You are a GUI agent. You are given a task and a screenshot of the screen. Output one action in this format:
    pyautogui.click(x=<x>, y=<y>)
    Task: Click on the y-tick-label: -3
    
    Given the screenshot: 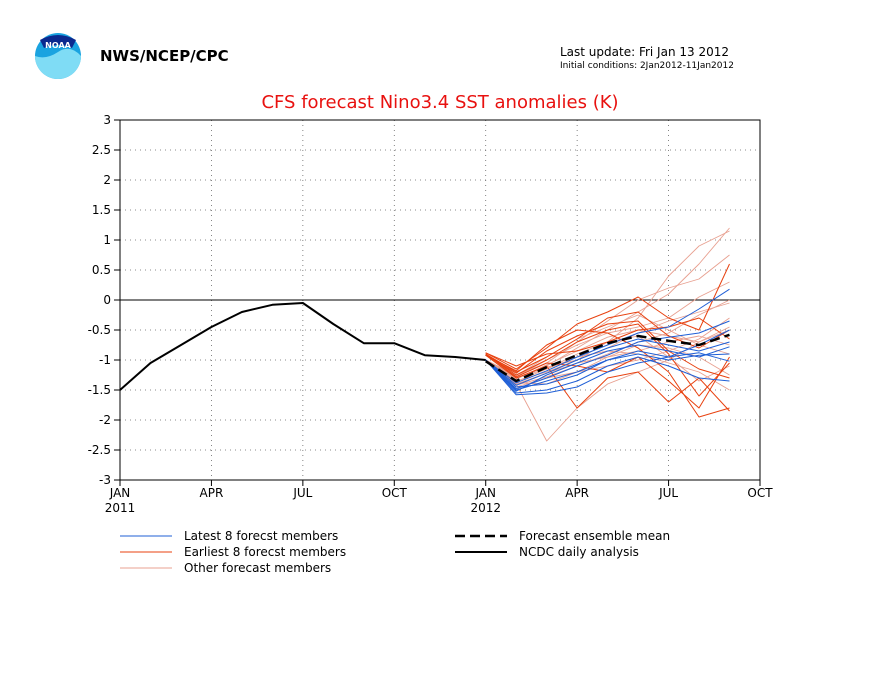 What is the action you would take?
    pyautogui.click(x=105, y=480)
    